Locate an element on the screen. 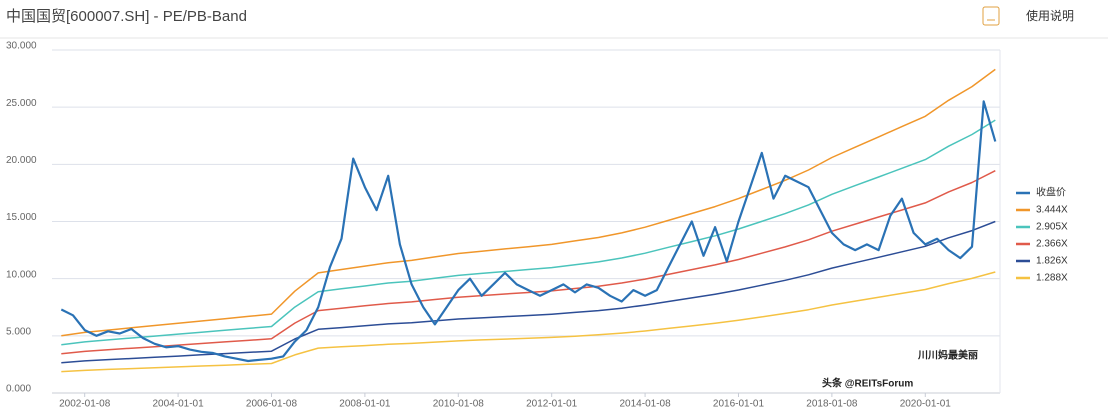 The image size is (1108, 417). x-tick-label: 2002-01-08 is located at coordinates (85, 404).